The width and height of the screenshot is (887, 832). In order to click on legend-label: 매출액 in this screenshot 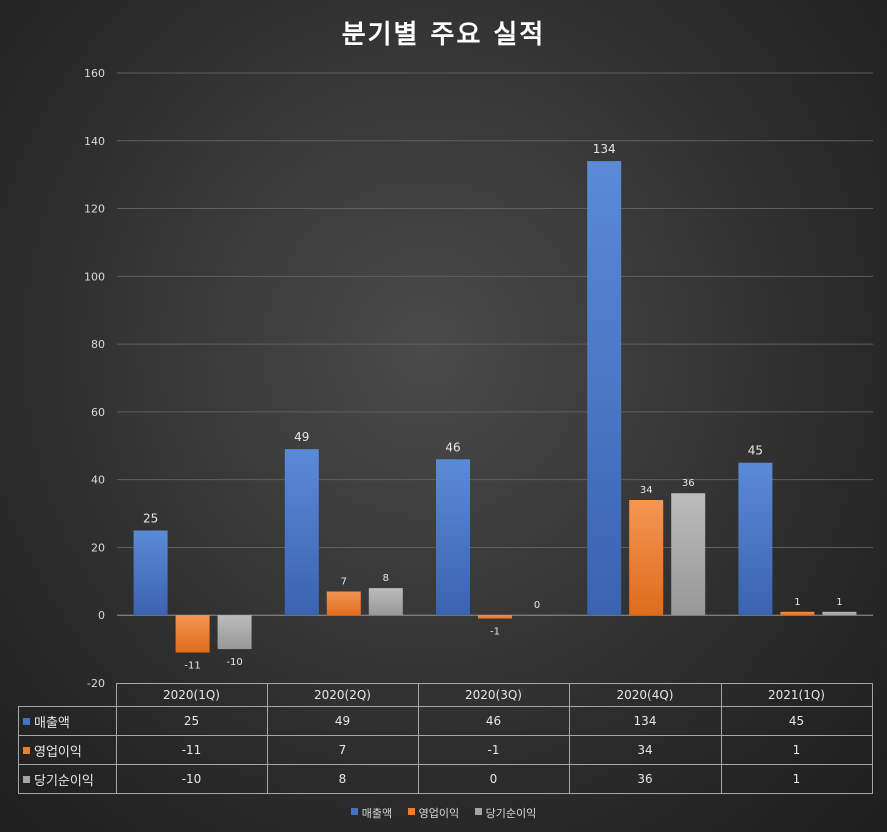, I will do `click(377, 813)`.